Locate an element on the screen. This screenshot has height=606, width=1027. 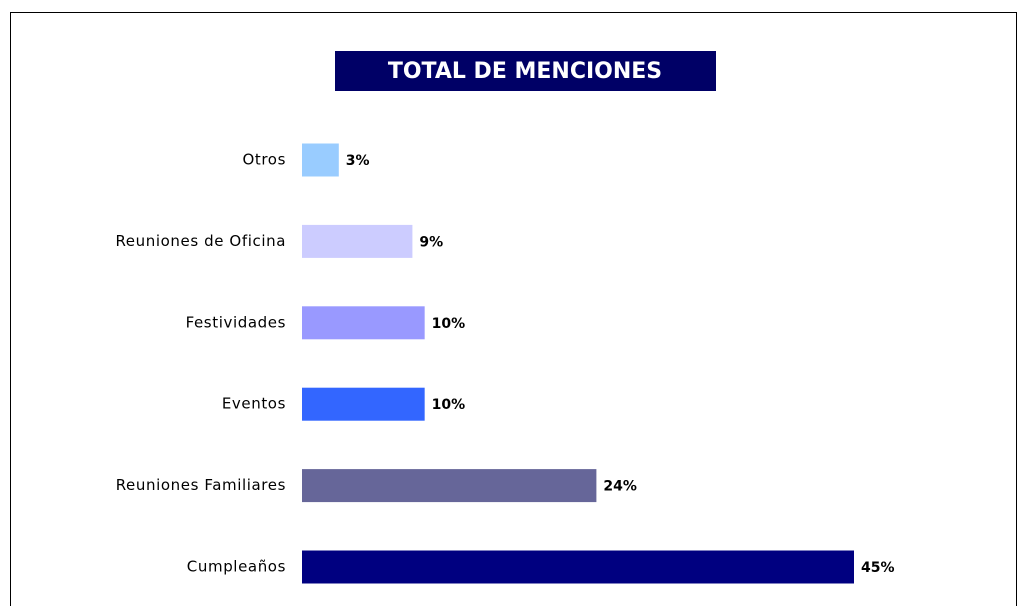
value-label: 24% is located at coordinates (620, 487).